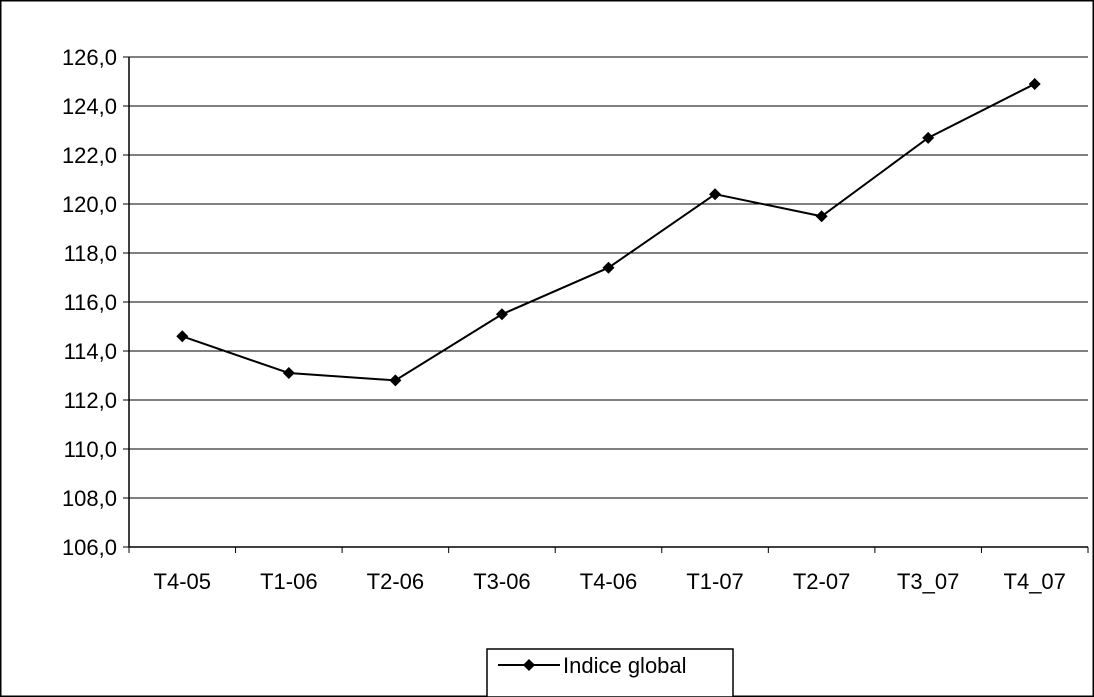 The height and width of the screenshot is (697, 1094). What do you see at coordinates (821, 581) in the screenshot?
I see `x-tick-label: T2-07` at bounding box center [821, 581].